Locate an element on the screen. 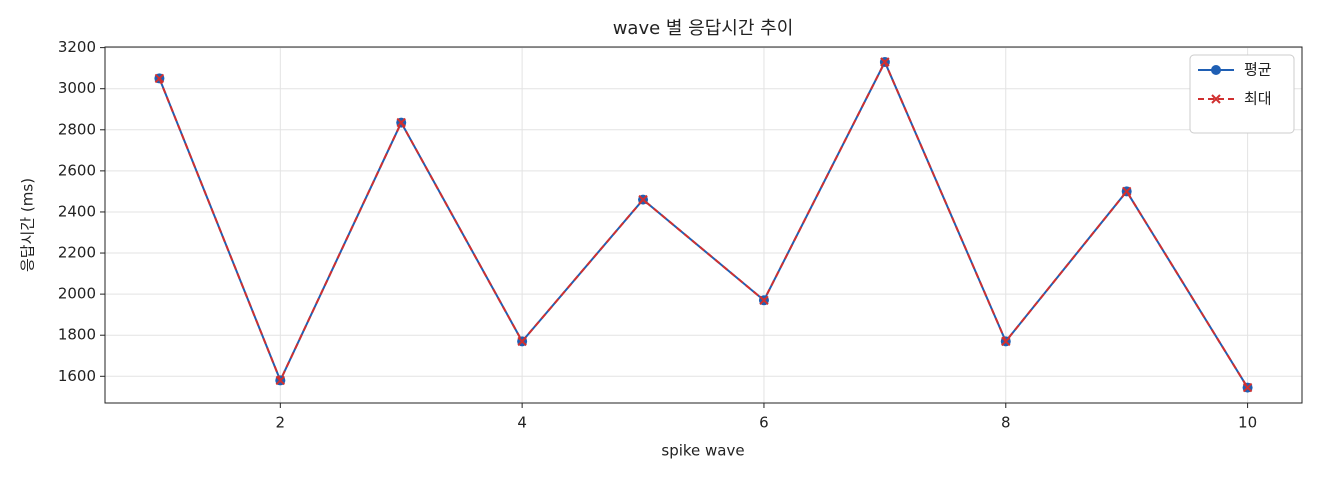 The height and width of the screenshot is (480, 1320). y-tick-label: 1800 is located at coordinates (77, 335).